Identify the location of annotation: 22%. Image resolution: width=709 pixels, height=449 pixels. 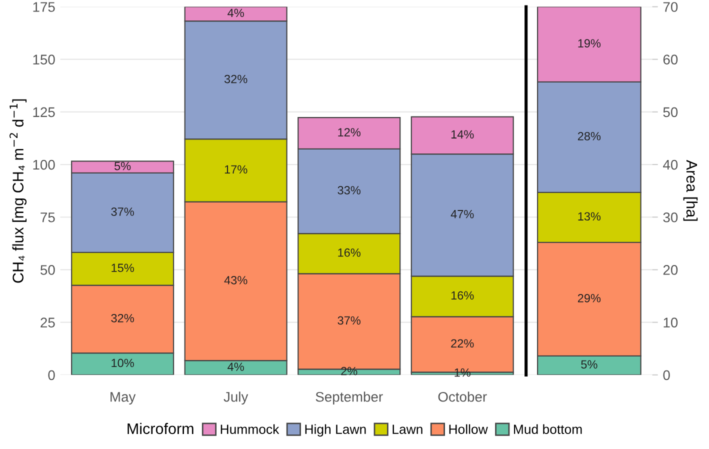
(462, 343).